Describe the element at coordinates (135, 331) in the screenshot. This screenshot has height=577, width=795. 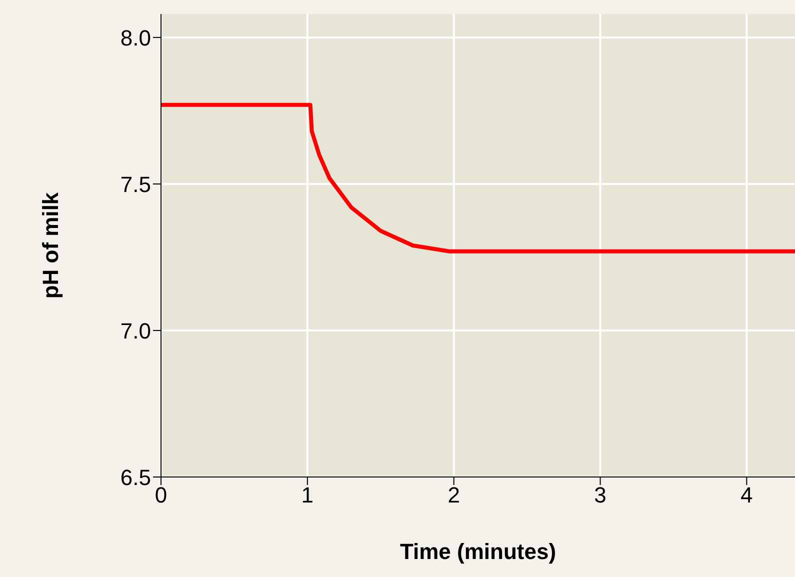
I see `y-tick-label: 7.0` at that location.